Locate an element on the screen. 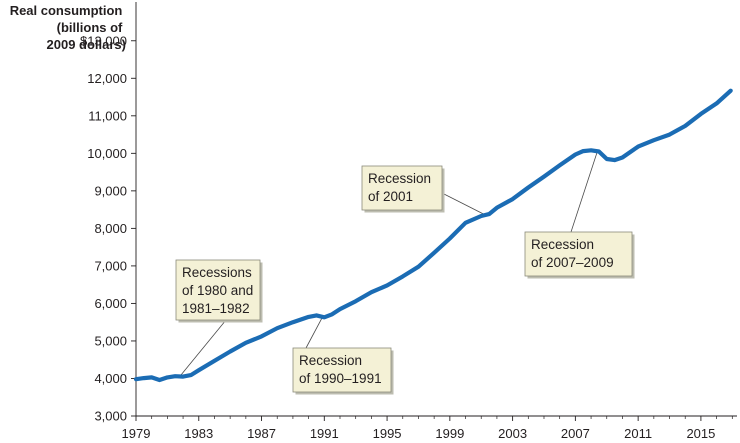 This screenshot has width=740, height=443. x-tick-label: 2015 is located at coordinates (700, 433).